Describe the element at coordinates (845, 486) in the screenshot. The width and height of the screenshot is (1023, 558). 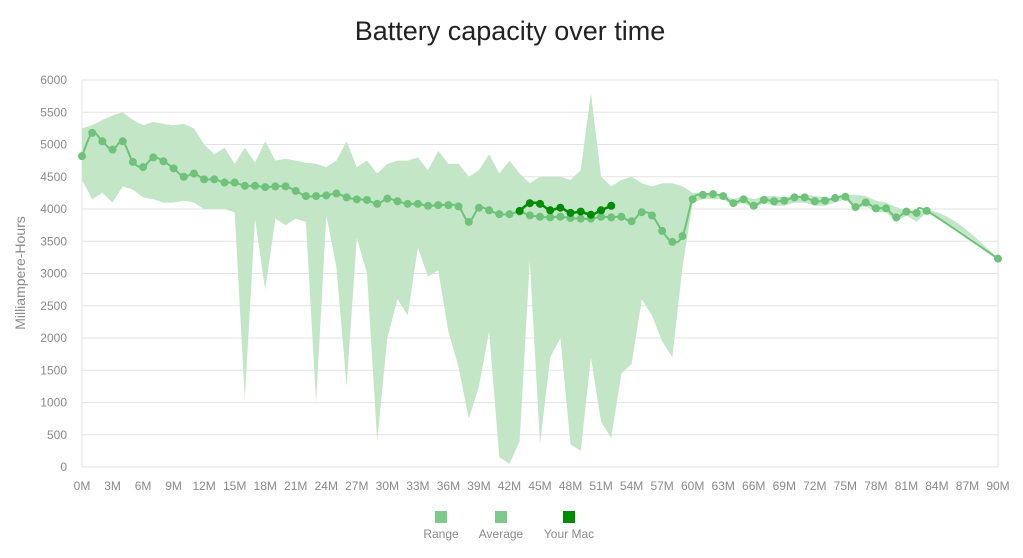
I see `x-tick-label: 75M` at that location.